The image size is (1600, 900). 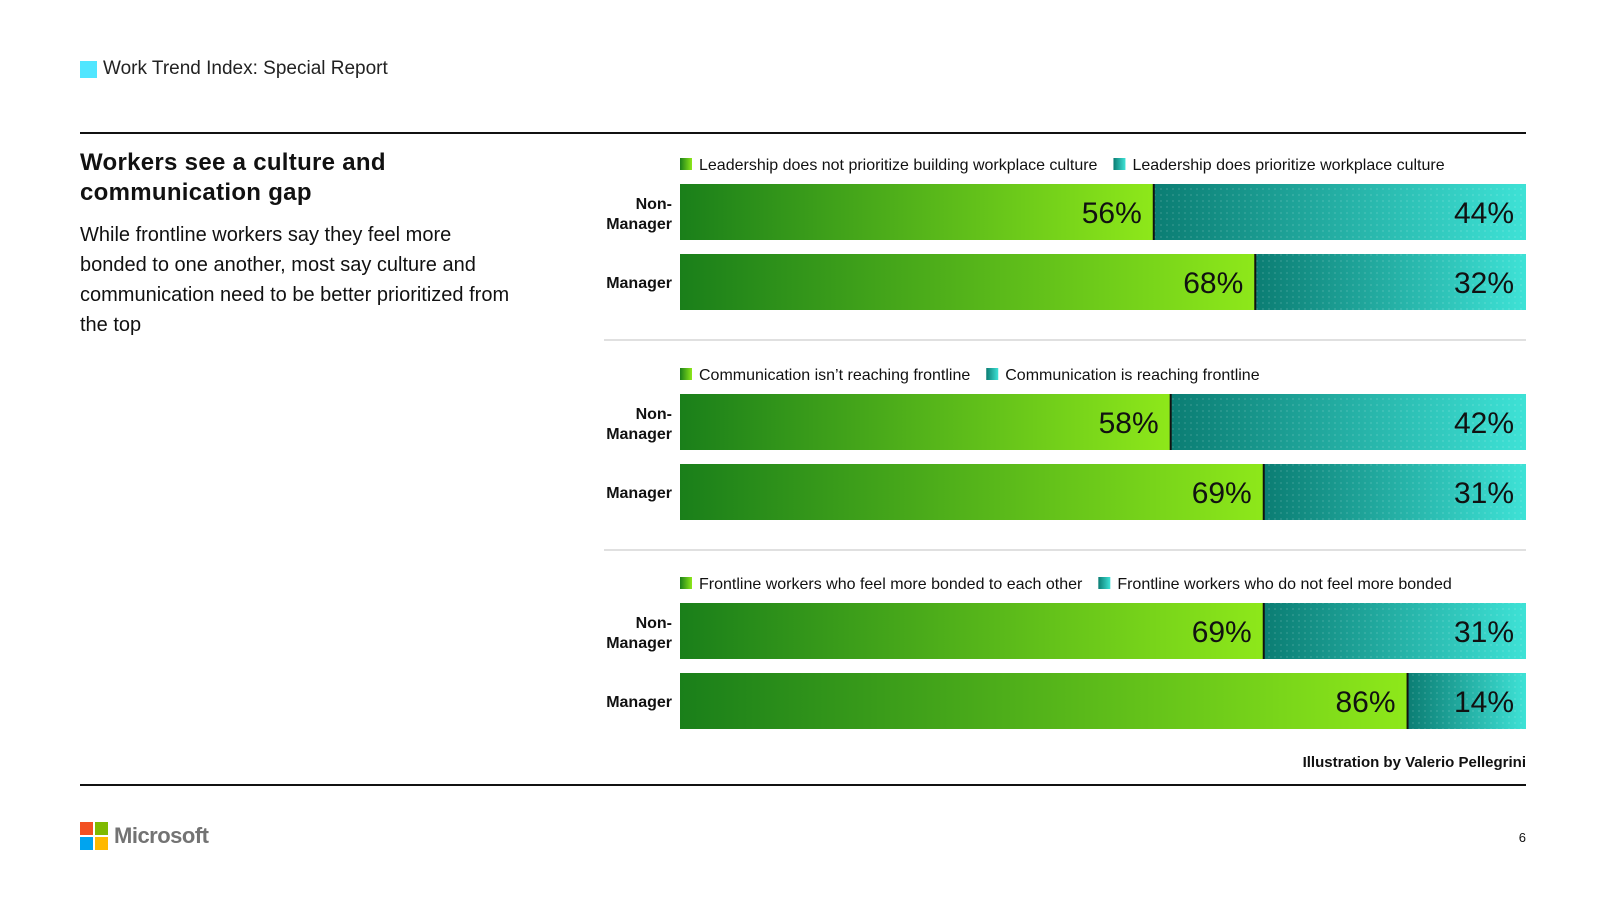 I want to click on microsoft-logo-icon, so click(x=94, y=836).